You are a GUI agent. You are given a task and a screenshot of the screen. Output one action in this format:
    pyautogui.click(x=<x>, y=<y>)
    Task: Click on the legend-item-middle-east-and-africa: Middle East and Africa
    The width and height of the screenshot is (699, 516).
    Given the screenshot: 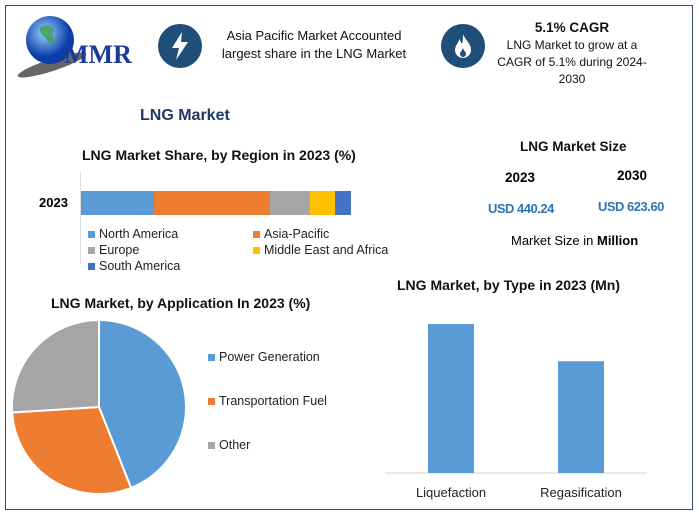 What is the action you would take?
    pyautogui.click(x=333, y=250)
    